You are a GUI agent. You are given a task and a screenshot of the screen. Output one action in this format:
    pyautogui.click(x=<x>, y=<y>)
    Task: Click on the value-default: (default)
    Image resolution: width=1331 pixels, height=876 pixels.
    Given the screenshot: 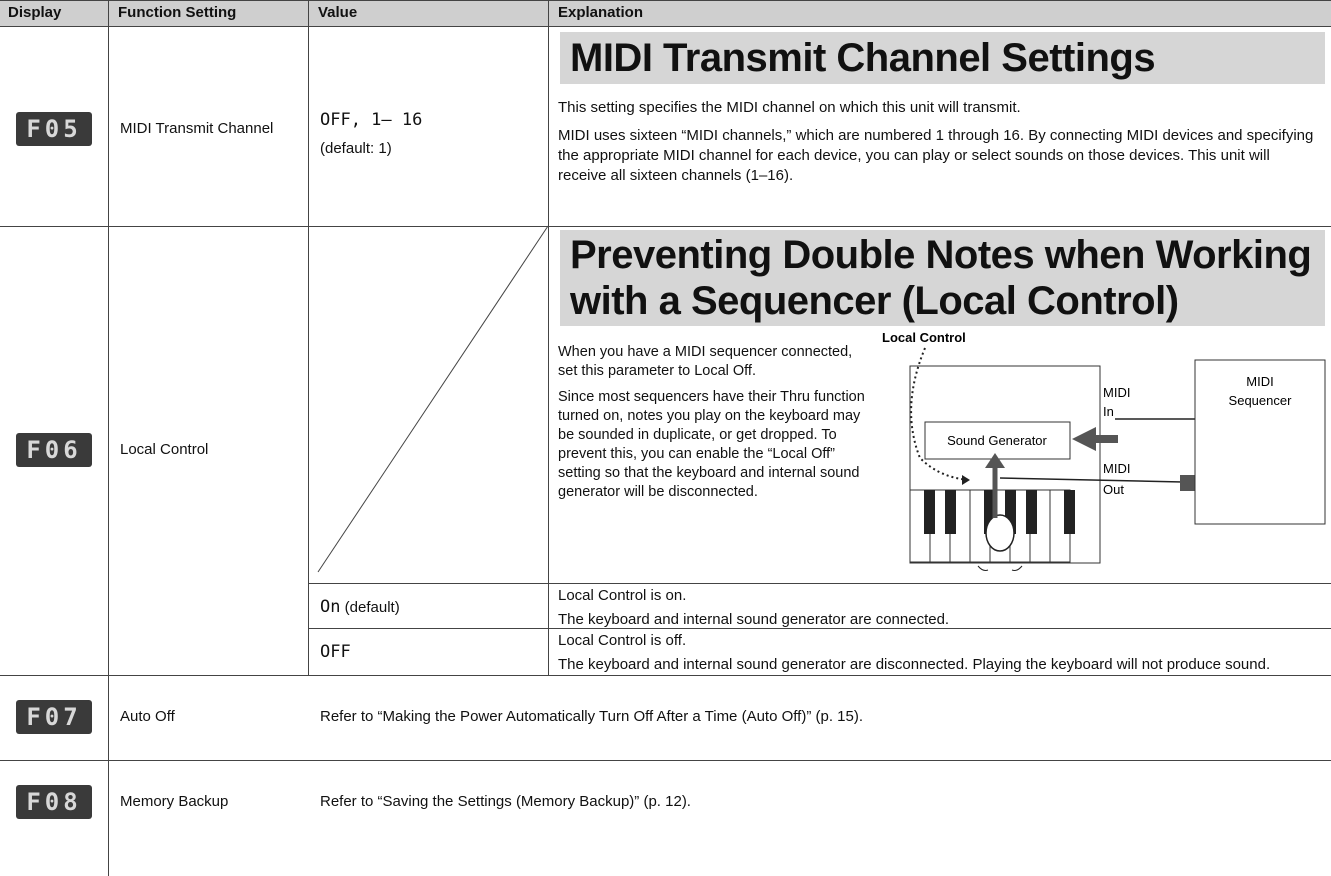 What is the action you would take?
    pyautogui.click(x=372, y=607)
    